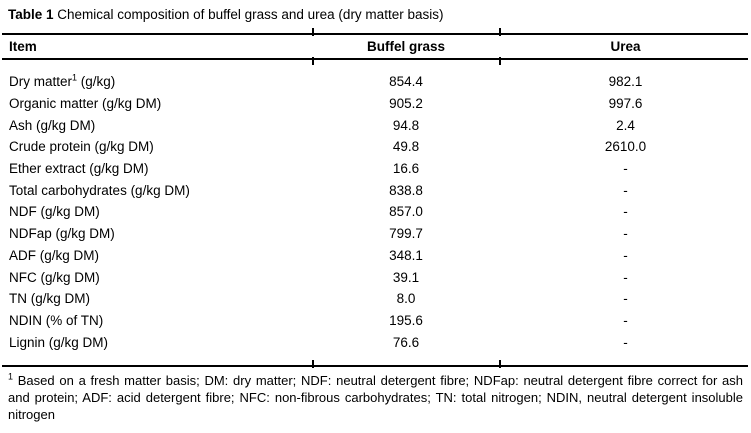  Describe the element at coordinates (406, 234) in the screenshot. I see `row-buffel-grass-value: 799.7` at that location.